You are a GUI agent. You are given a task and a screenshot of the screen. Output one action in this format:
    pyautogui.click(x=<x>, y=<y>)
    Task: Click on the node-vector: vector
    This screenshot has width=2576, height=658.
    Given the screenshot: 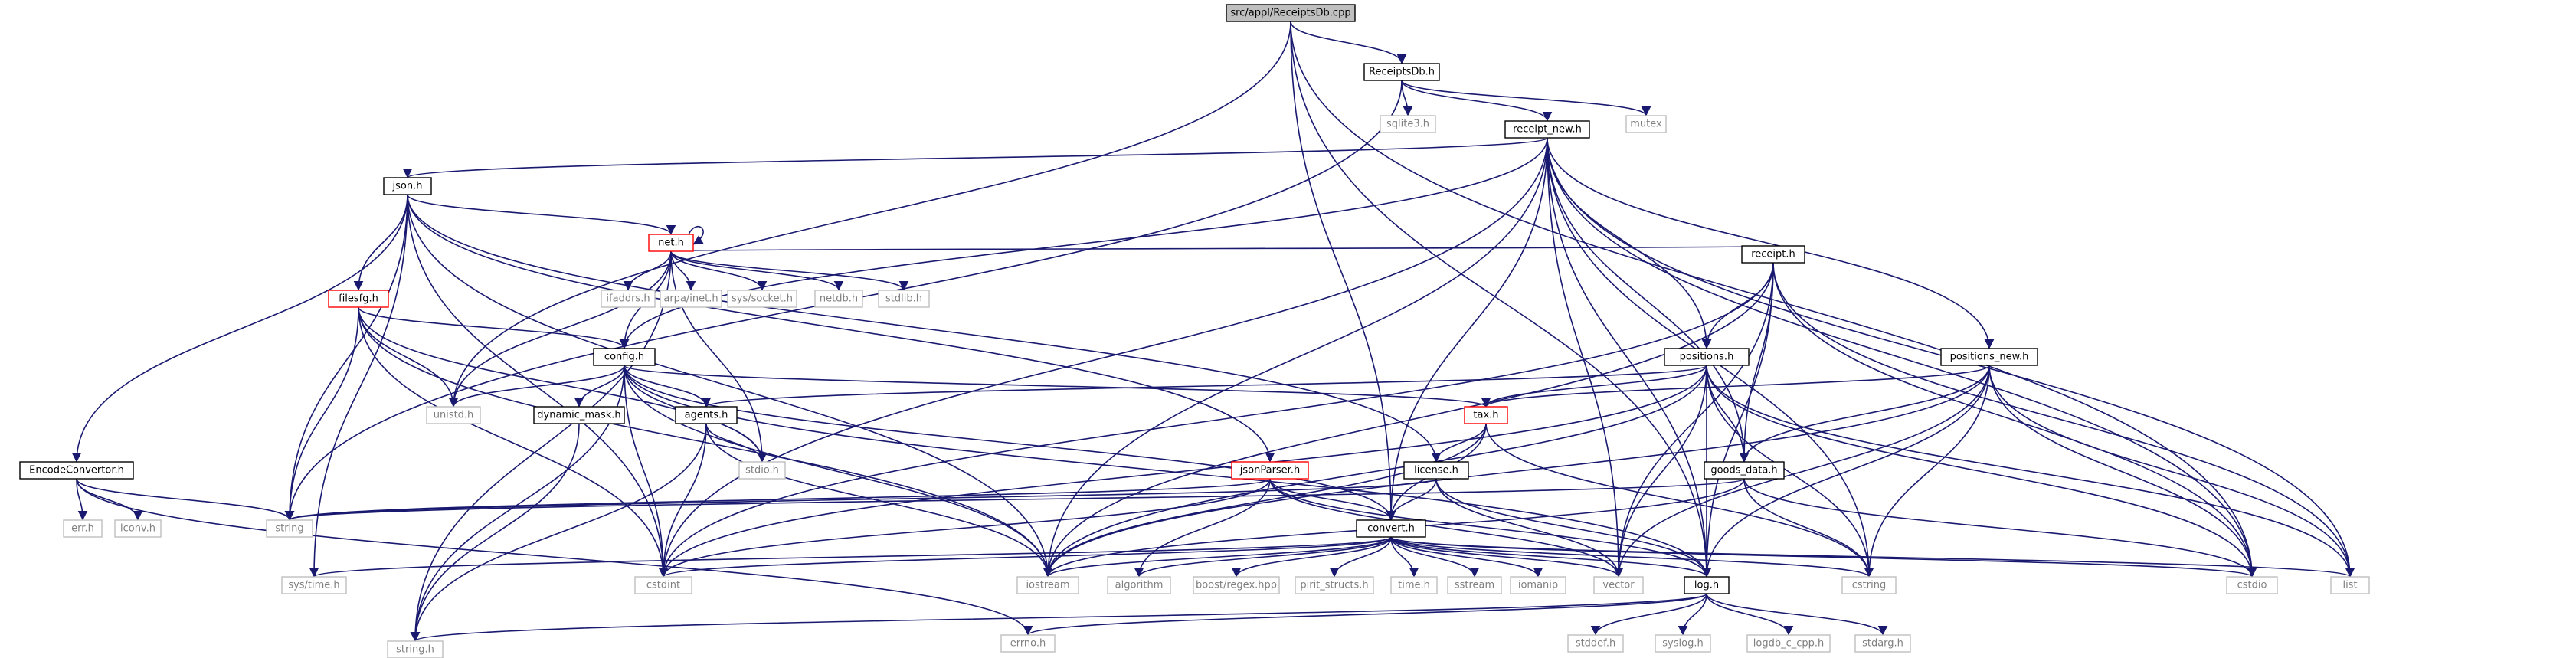 What is the action you would take?
    pyautogui.click(x=1618, y=585)
    